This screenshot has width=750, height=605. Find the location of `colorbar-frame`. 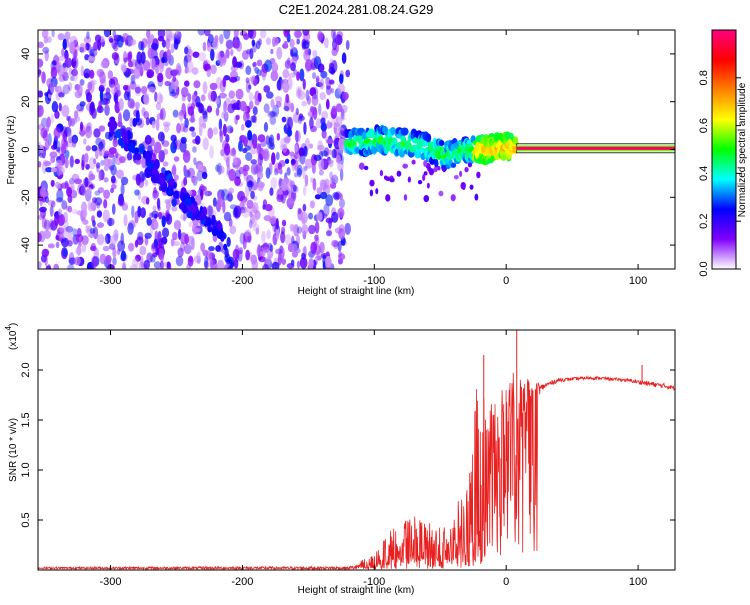

colorbar-frame is located at coordinates (724, 149).